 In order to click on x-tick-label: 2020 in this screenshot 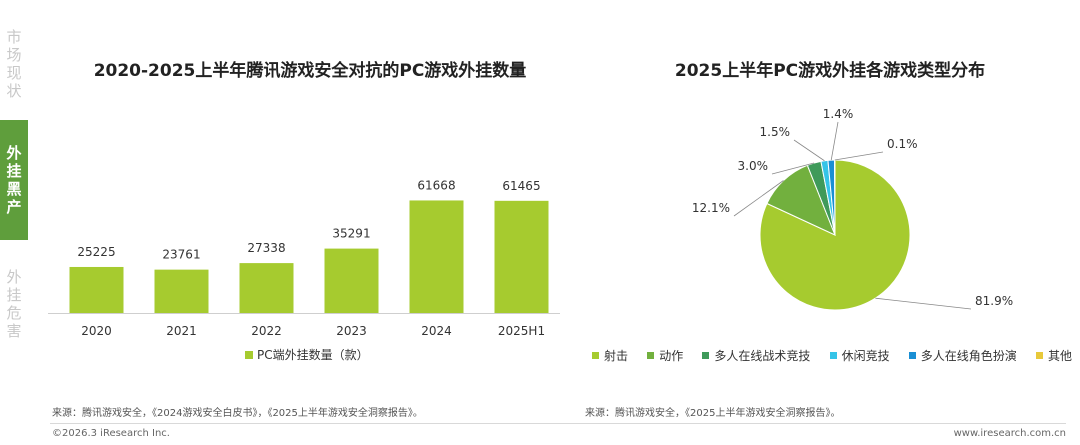, I will do `click(96, 331)`.